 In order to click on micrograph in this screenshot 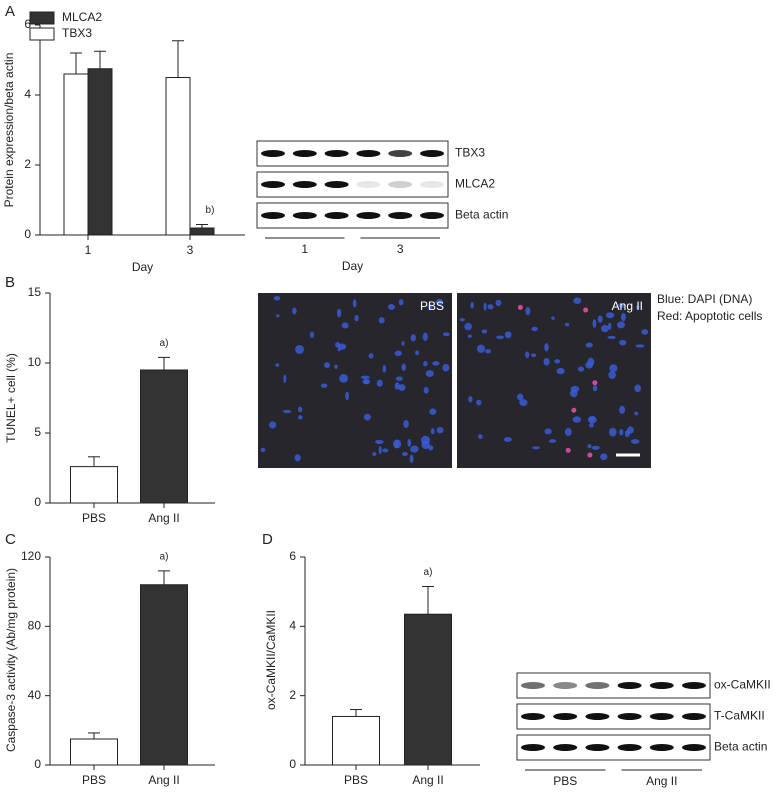, I will do `click(355, 380)`.